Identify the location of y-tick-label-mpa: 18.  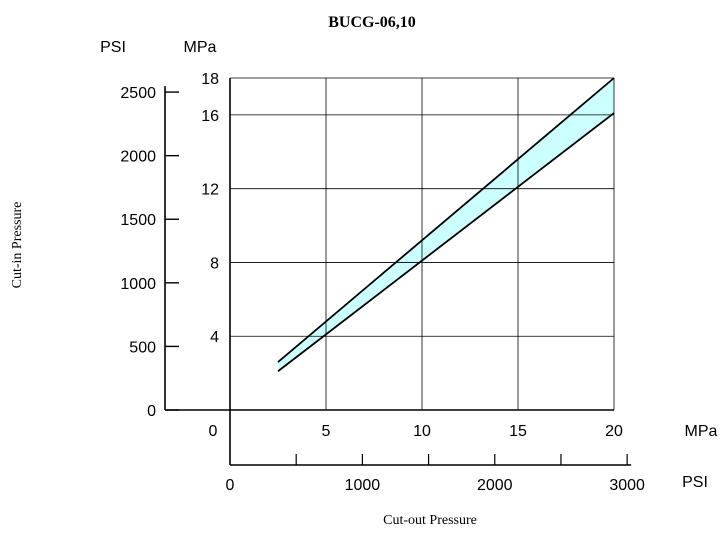
(210, 79).